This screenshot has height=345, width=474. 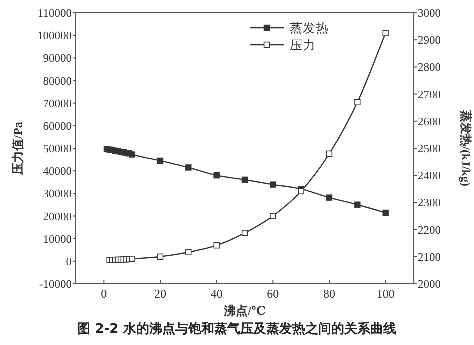 I want to click on y-tick-label: 0, so click(x=69, y=262).